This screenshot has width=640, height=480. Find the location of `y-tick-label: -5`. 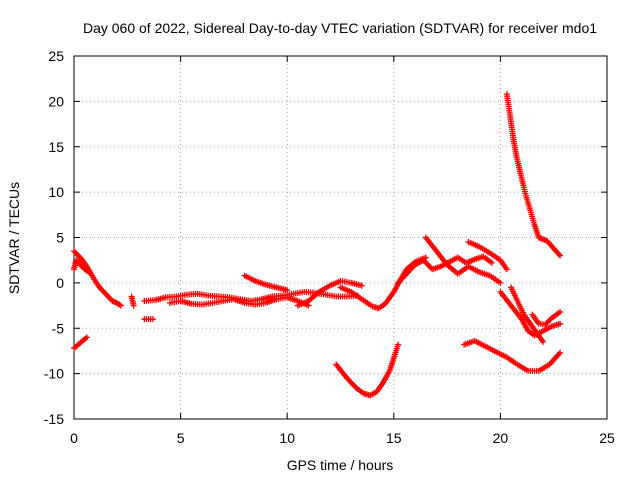

y-tick-label: -5 is located at coordinates (58, 328).